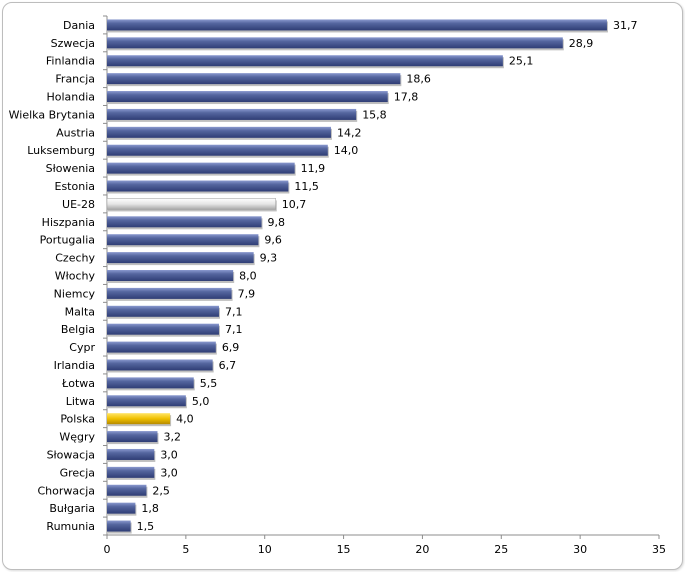 This screenshot has height=572, width=685. Describe the element at coordinates (248, 276) in the screenshot. I see `value-label: 8,0` at that location.